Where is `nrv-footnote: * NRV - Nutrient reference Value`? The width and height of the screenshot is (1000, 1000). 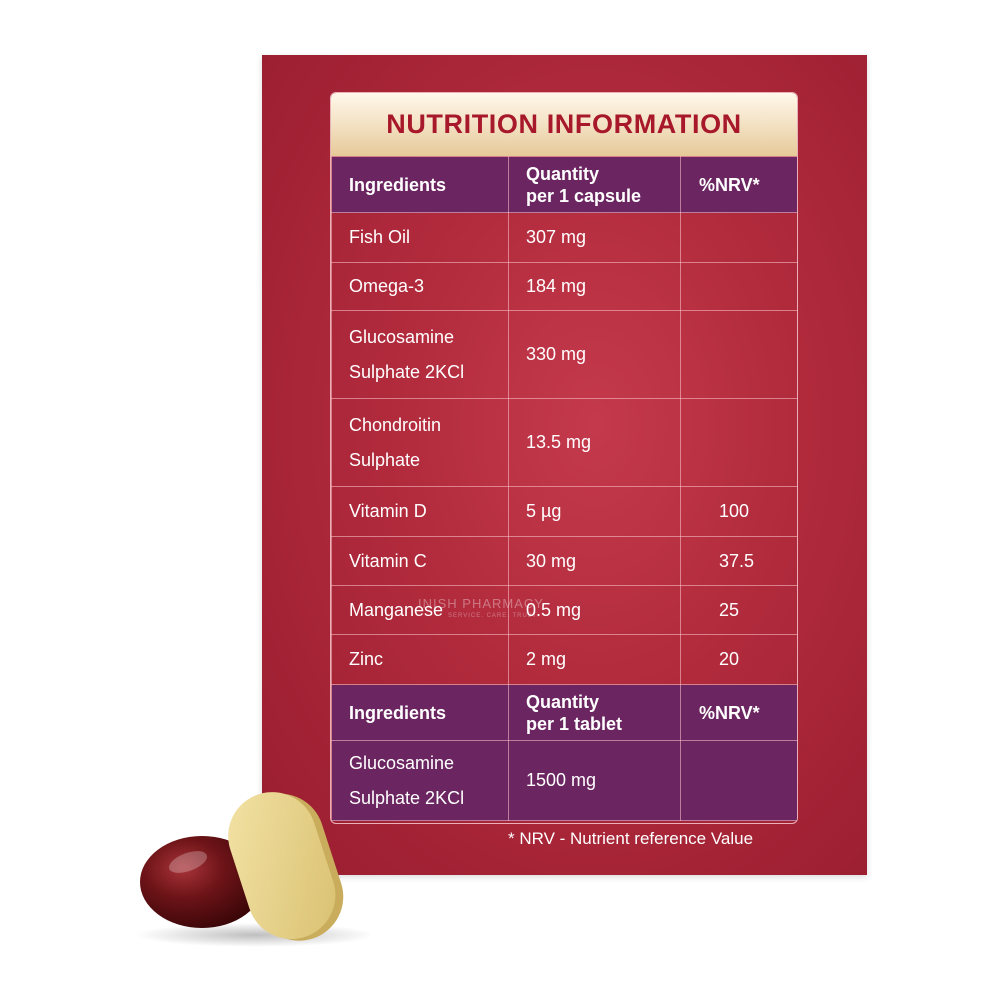
nrv-footnote: * NRV - Nutrient reference Value is located at coordinates (631, 838).